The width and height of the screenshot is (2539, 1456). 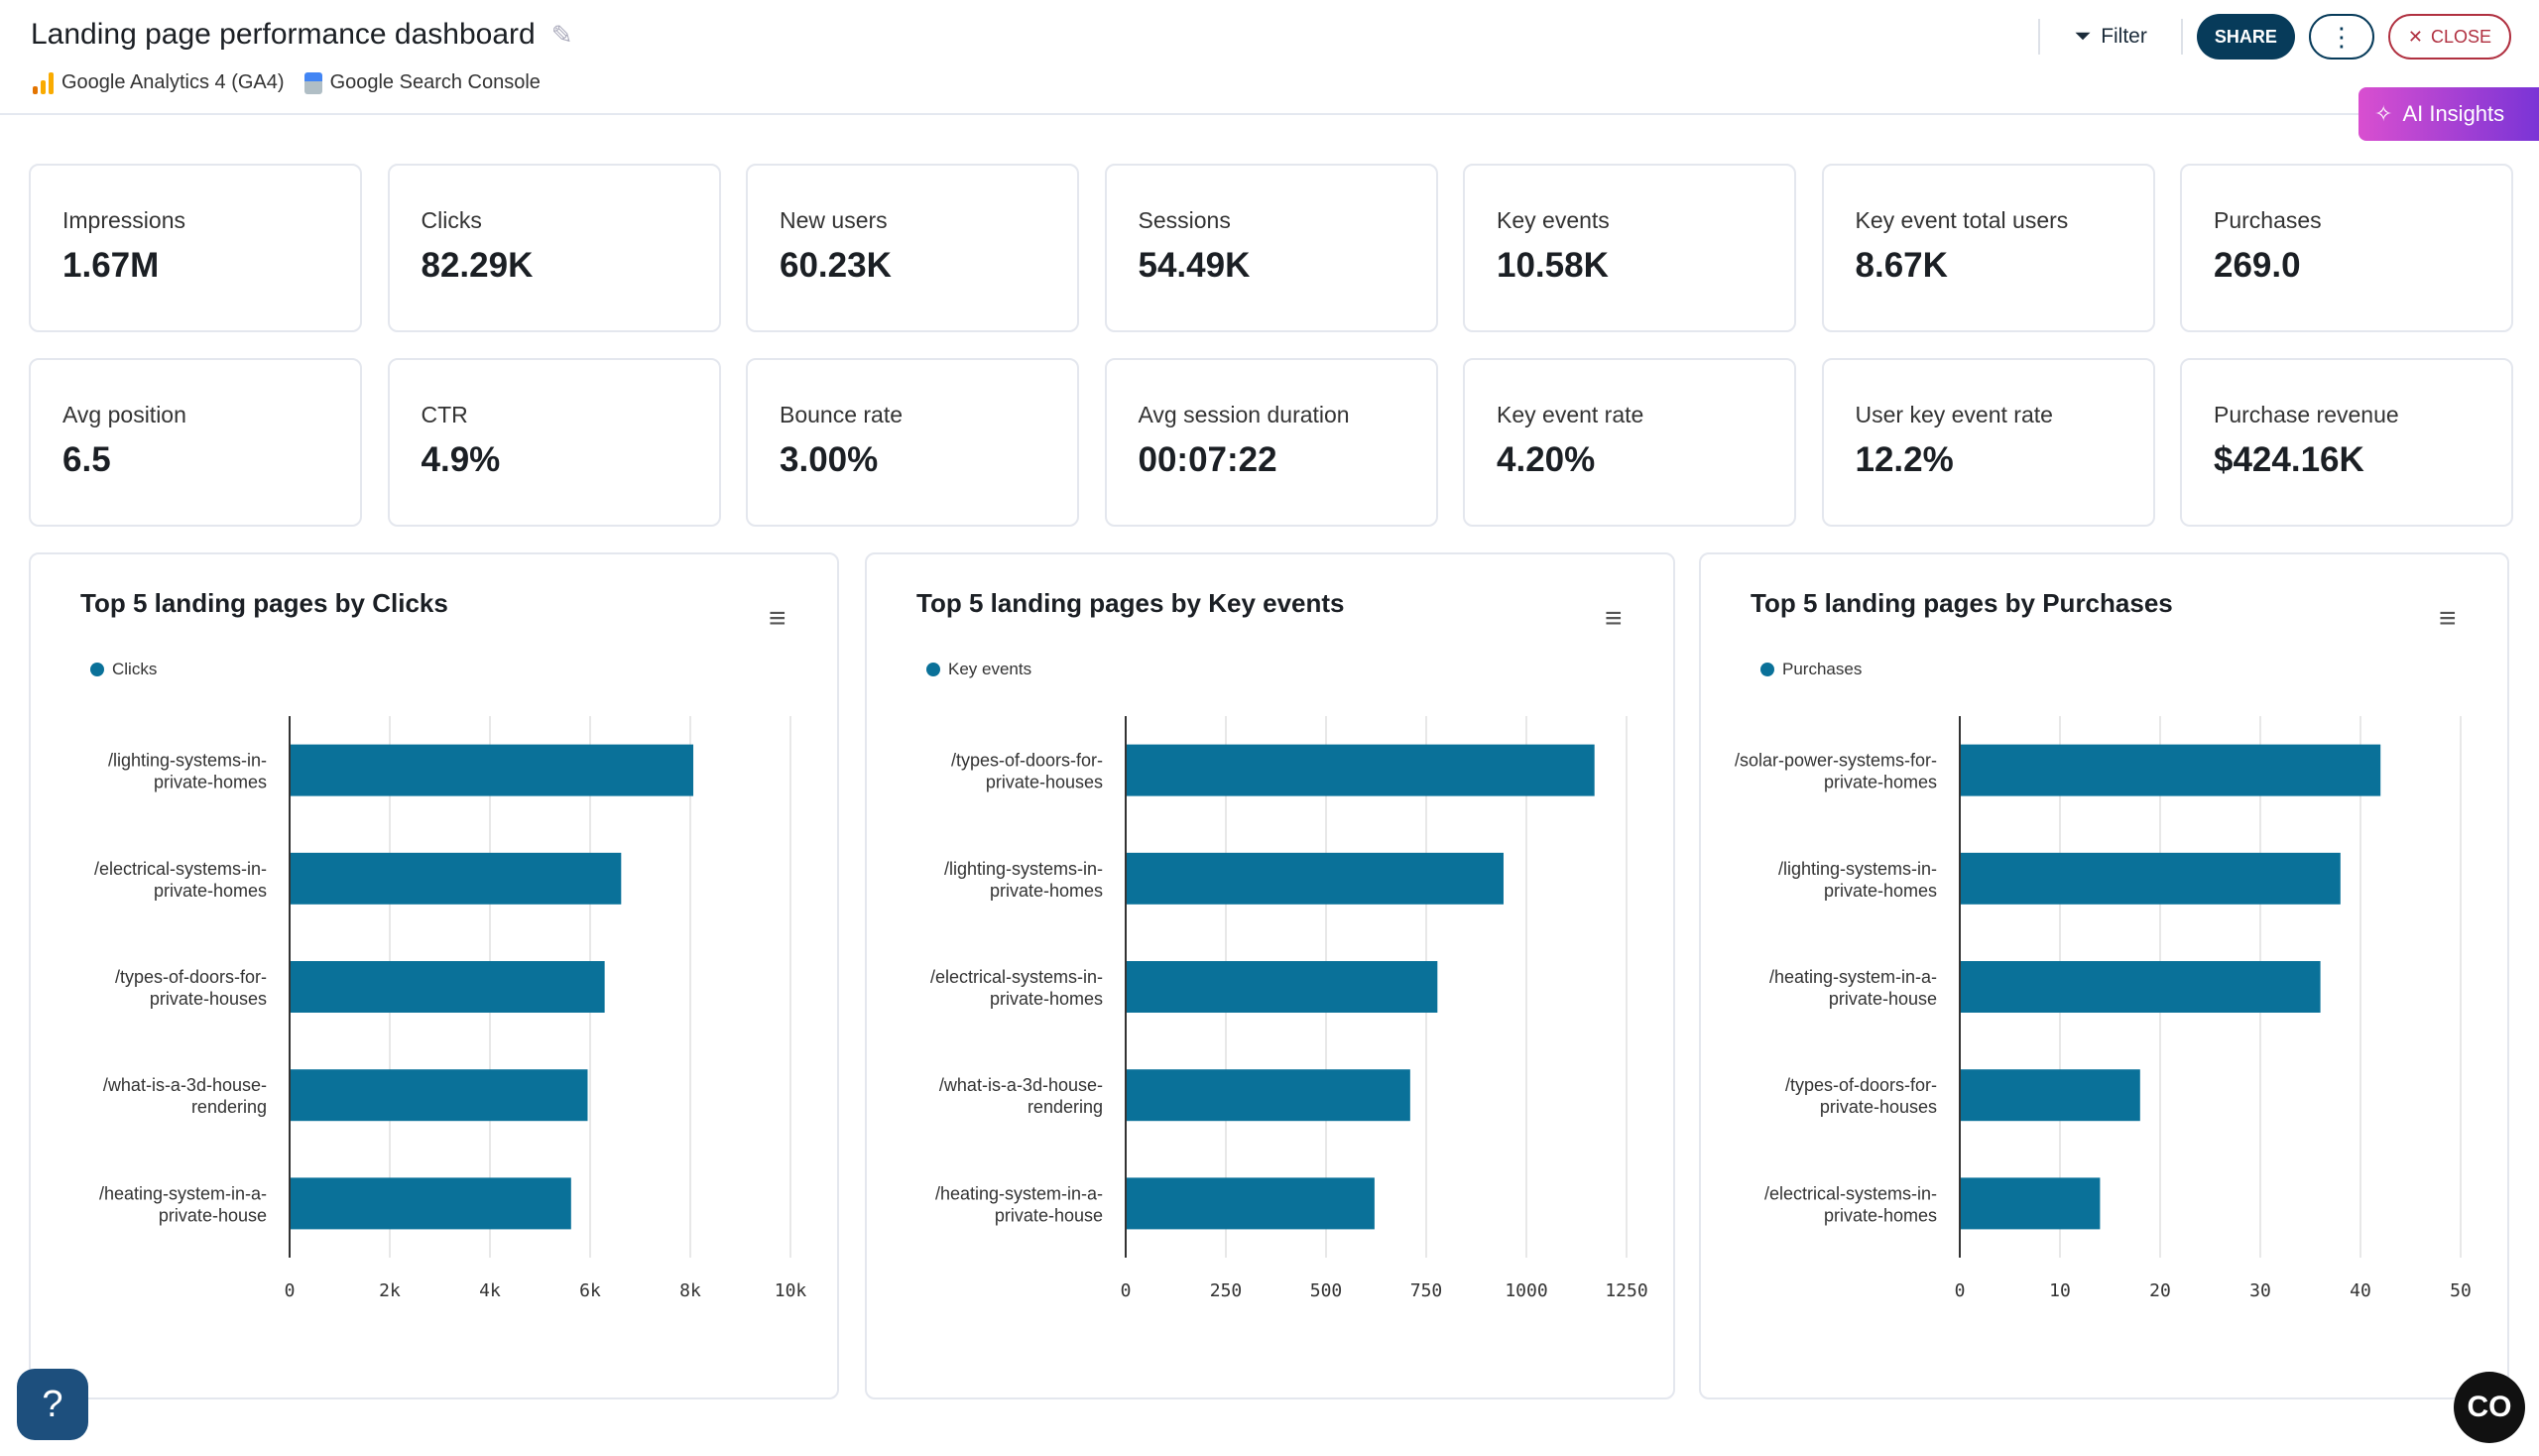 I want to click on metric-label: New users, so click(x=834, y=220).